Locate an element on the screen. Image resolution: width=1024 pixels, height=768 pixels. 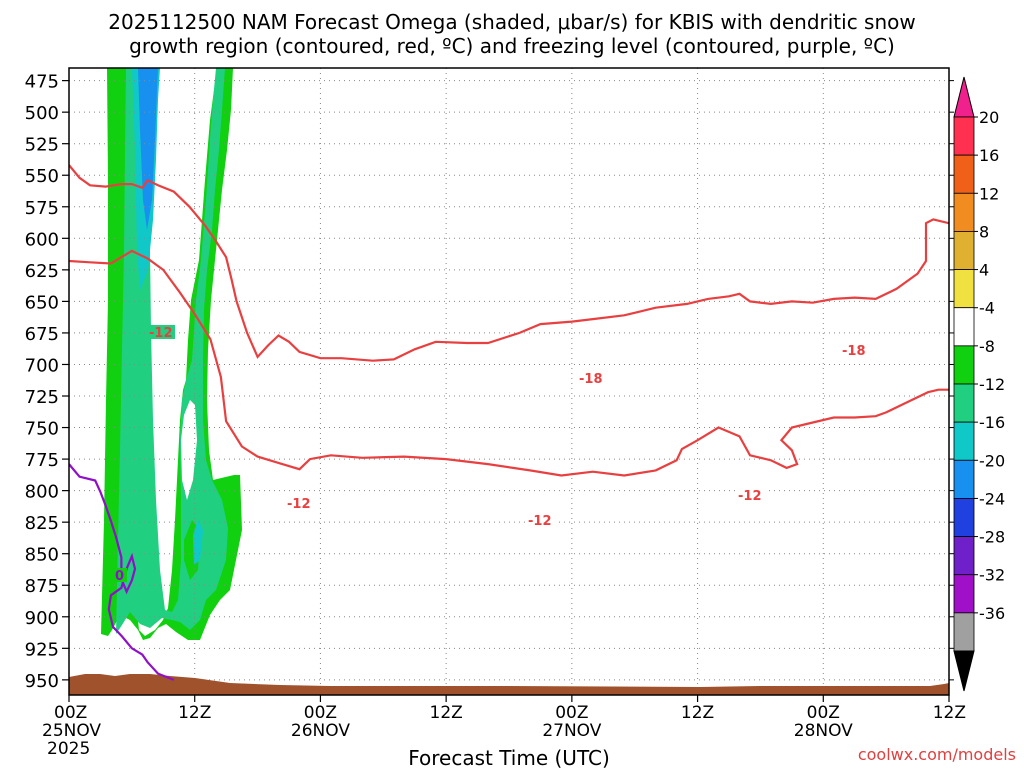
x-tick-label-4: 00Z is located at coordinates (571, 713).